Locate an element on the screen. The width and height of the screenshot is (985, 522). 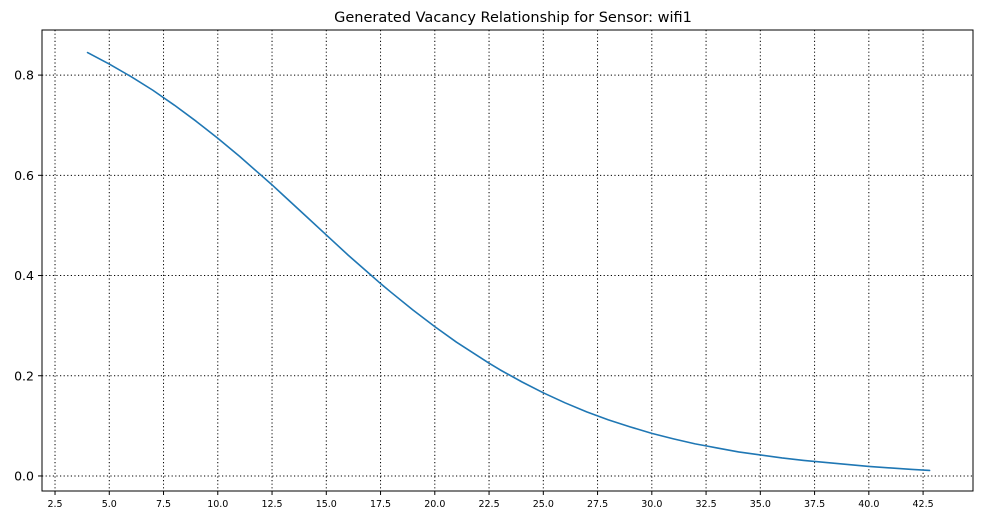
x-tick-label: 7.5 is located at coordinates (163, 504).